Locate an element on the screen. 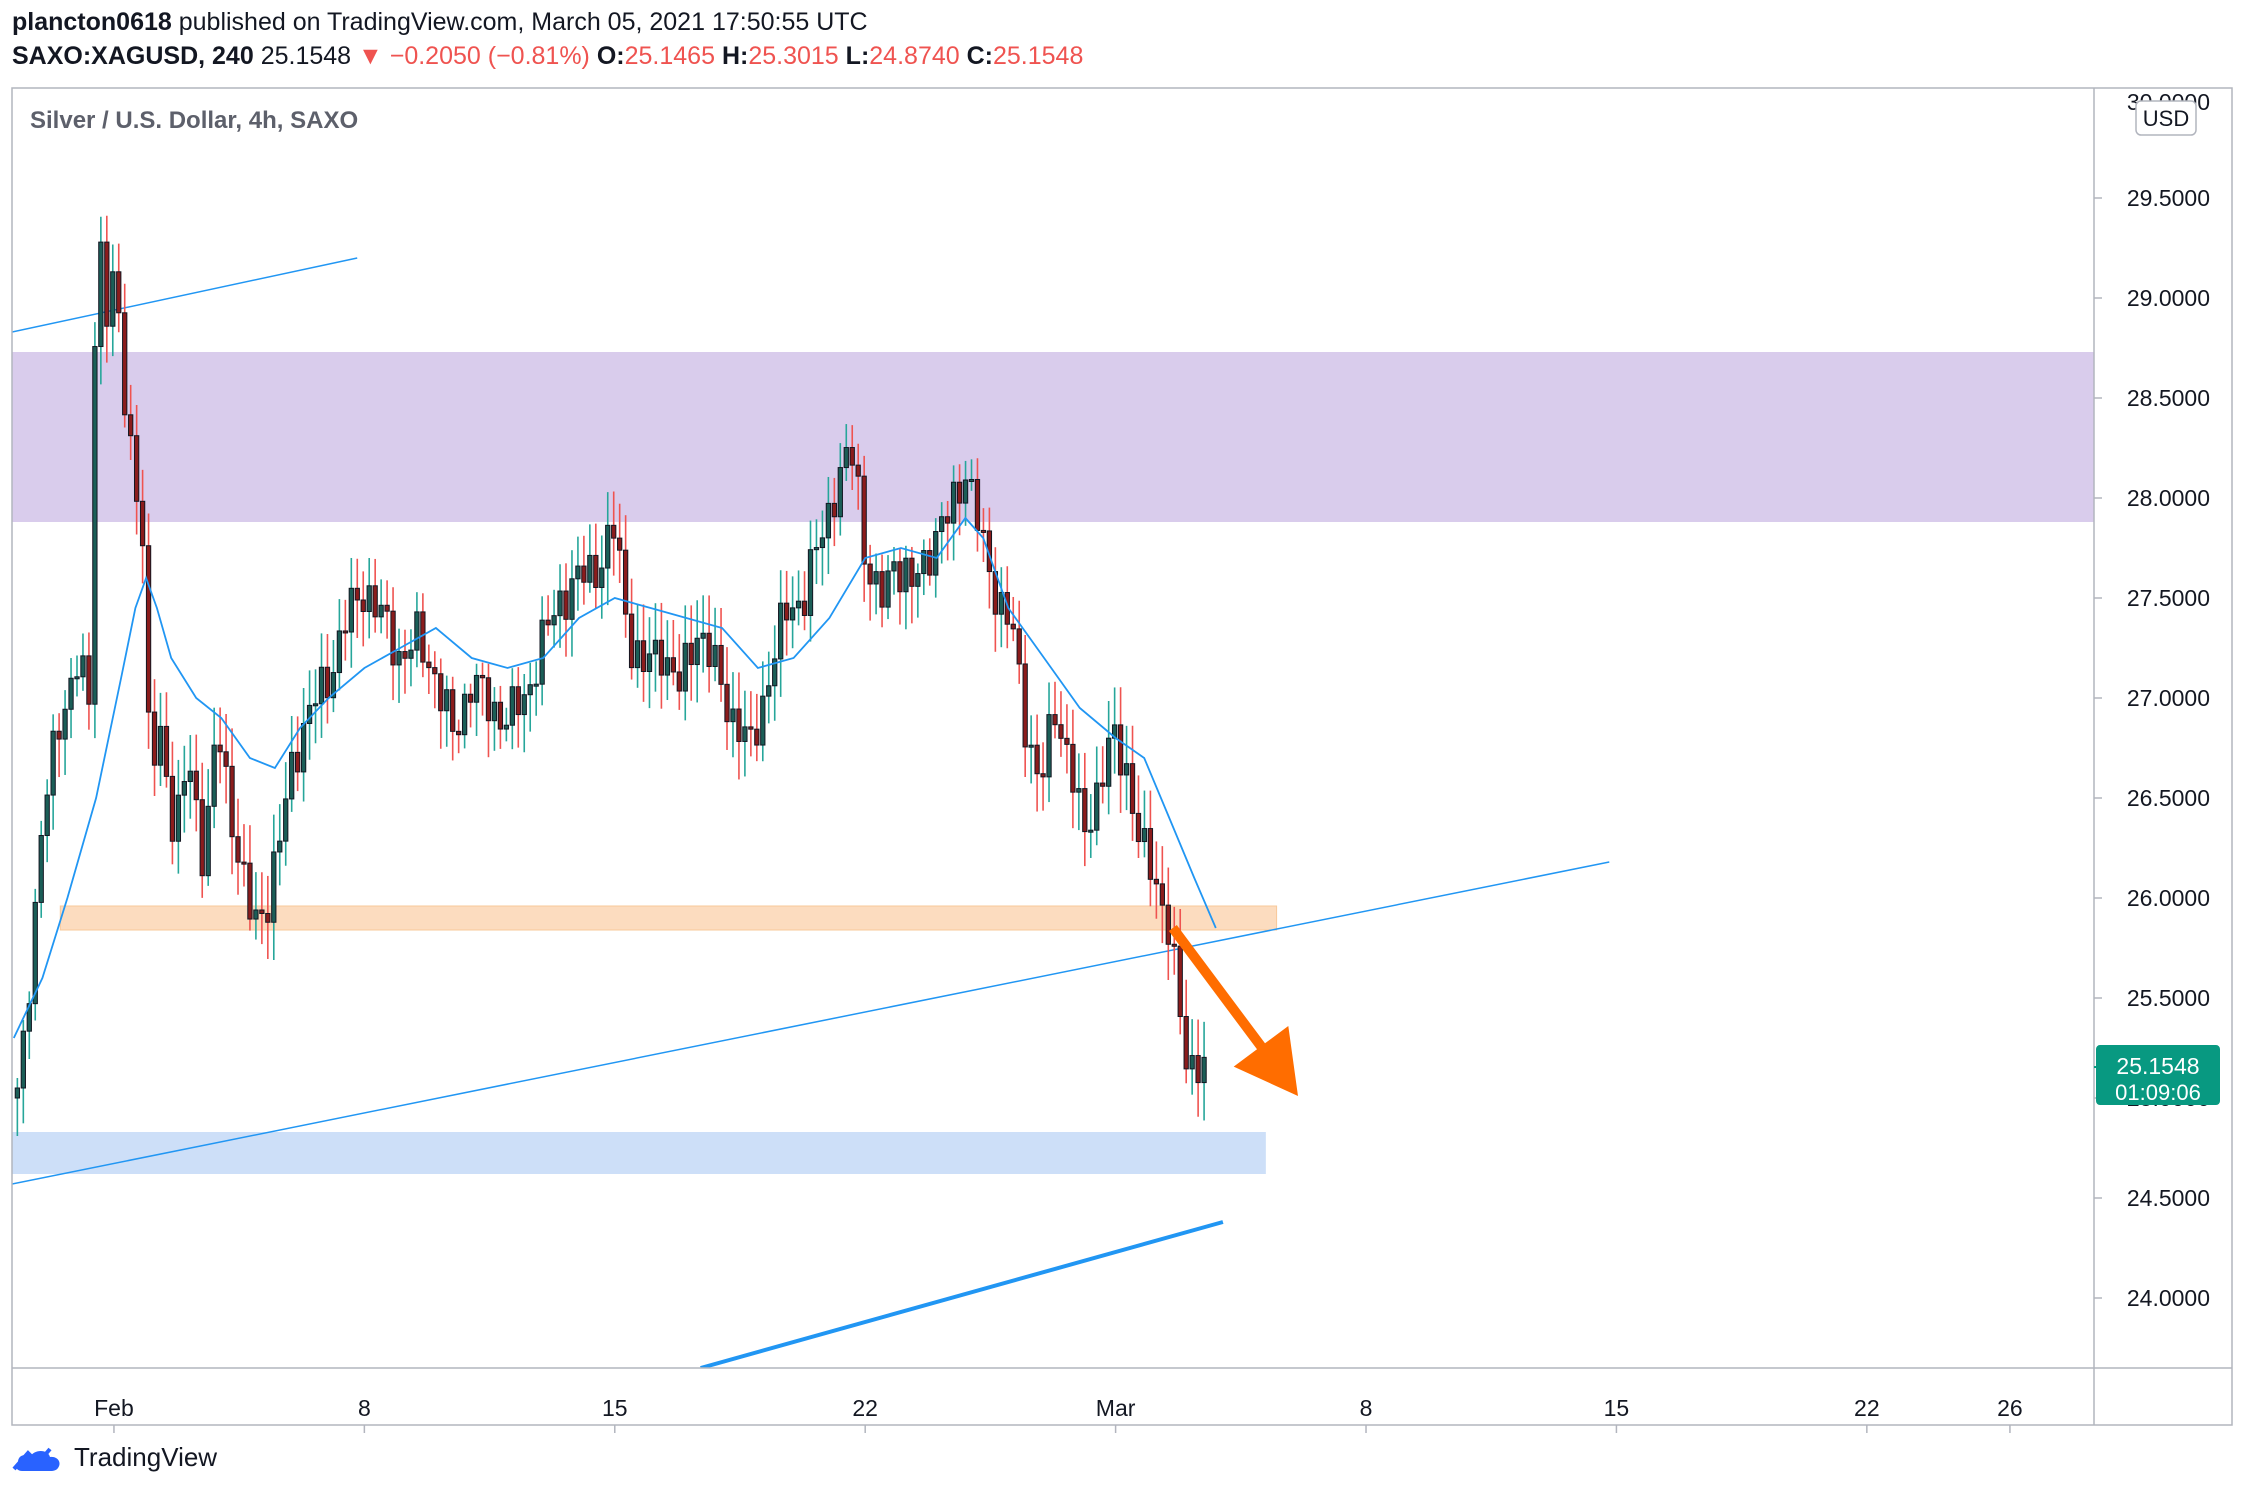  y-tick-label: 26.0000 is located at coordinates (2168, 898).